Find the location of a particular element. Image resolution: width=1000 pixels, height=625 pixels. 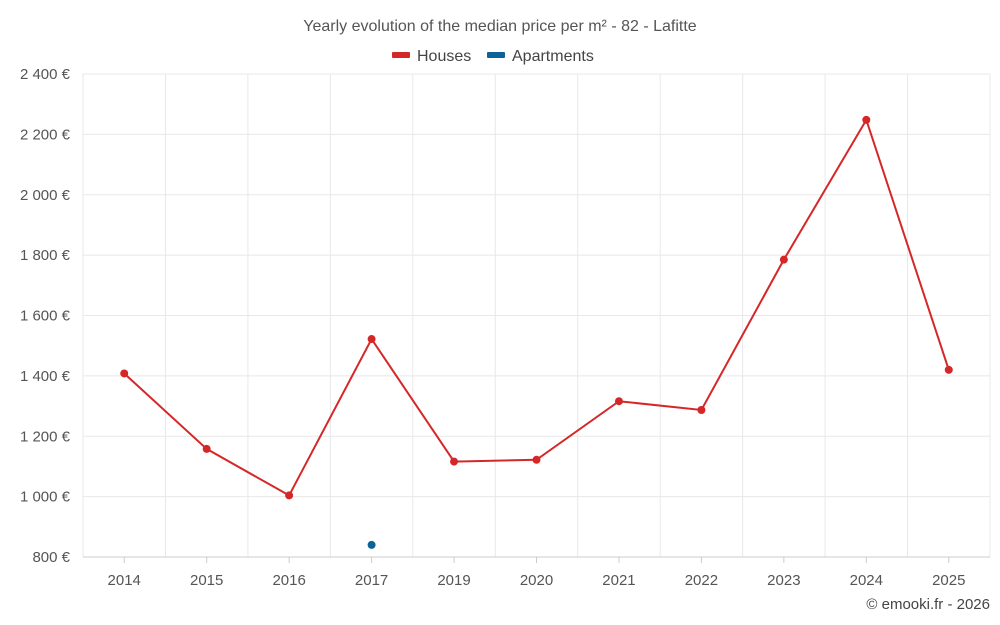

legend-swatch-apartments is located at coordinates (496, 55).